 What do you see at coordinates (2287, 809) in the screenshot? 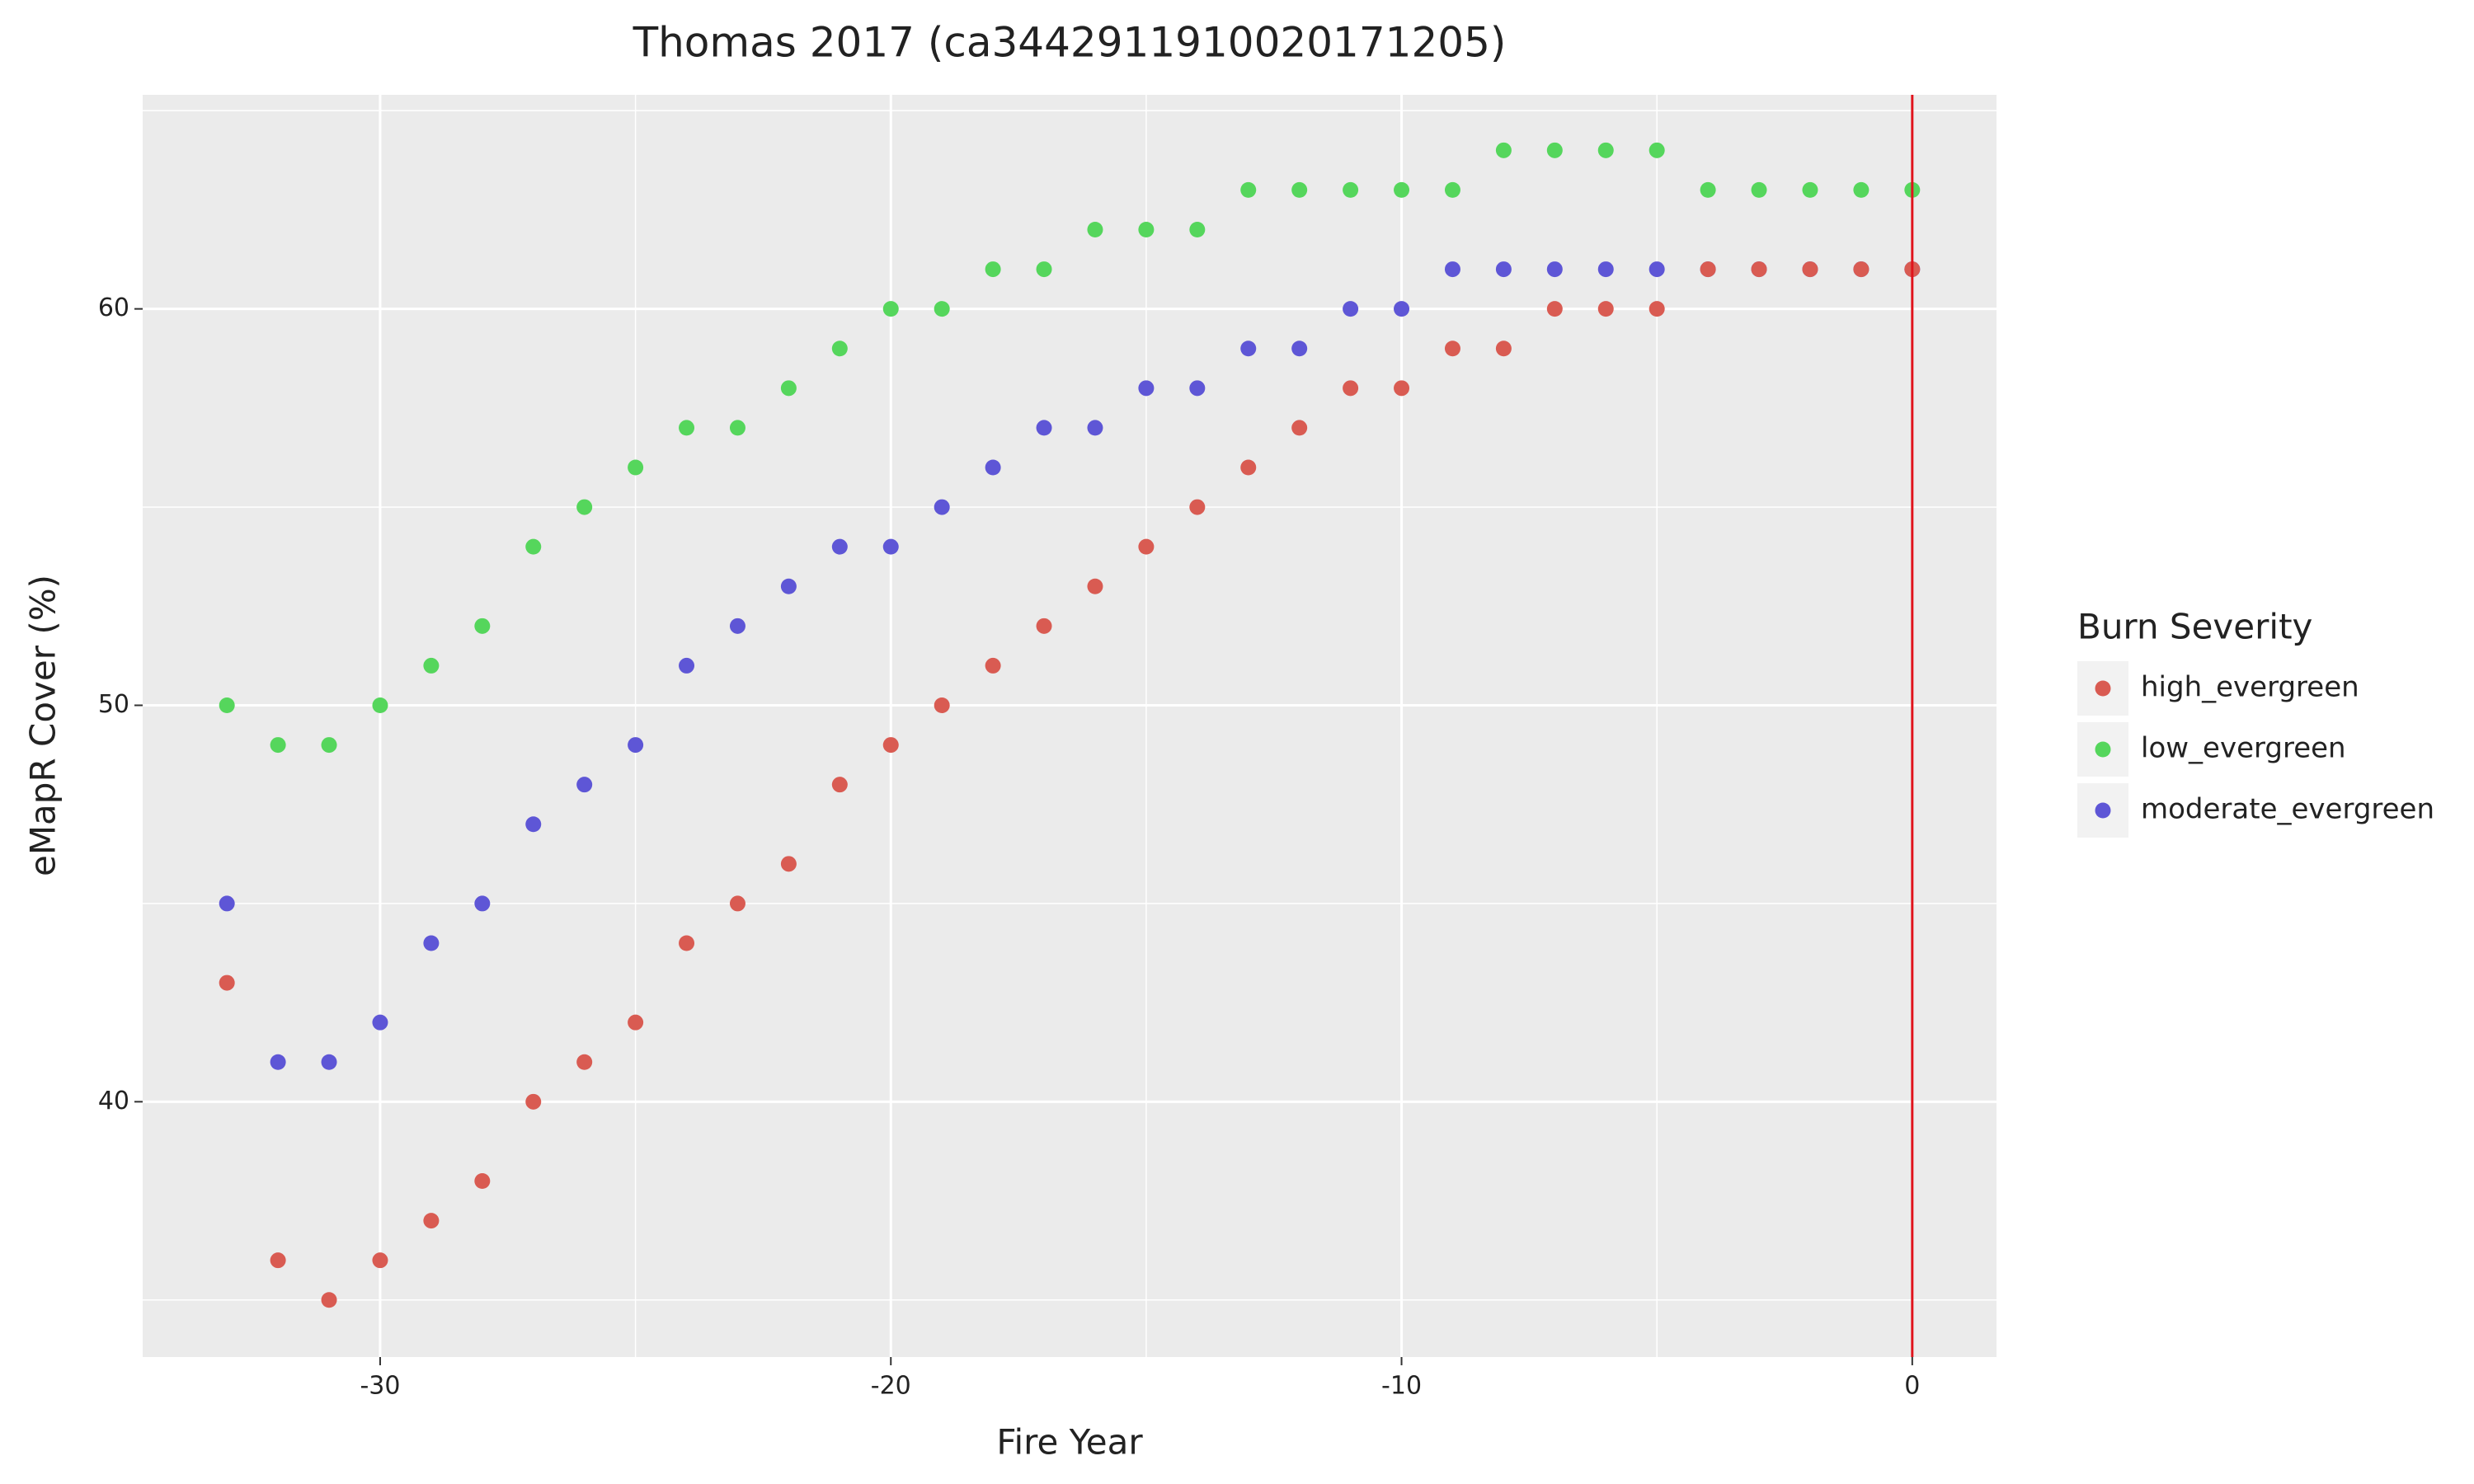
I see `legend-label: moderate_evergreen` at bounding box center [2287, 809].